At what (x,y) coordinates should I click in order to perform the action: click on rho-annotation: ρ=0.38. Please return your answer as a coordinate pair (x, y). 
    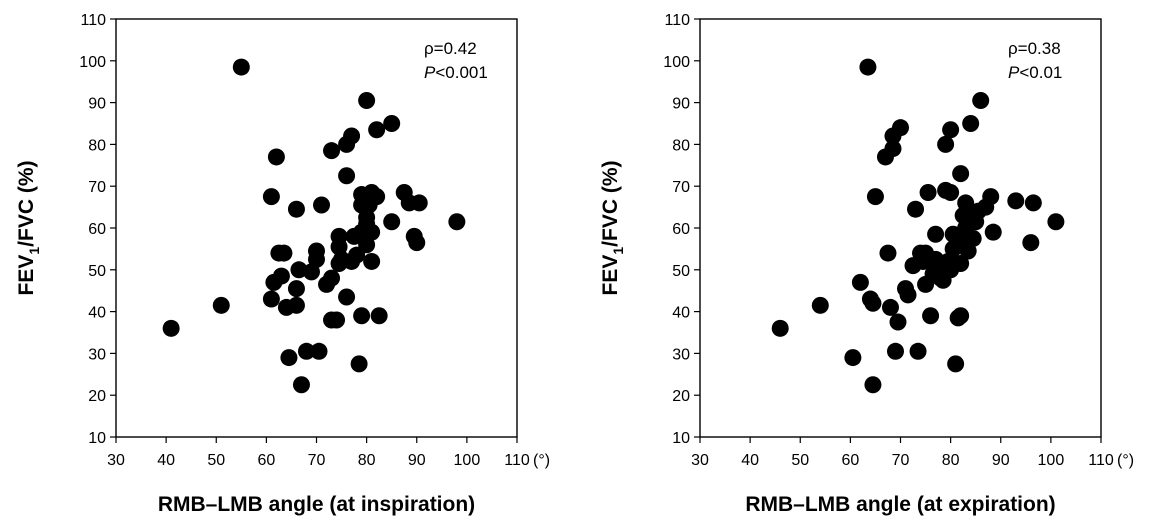
    Looking at the image, I should click on (1034, 48).